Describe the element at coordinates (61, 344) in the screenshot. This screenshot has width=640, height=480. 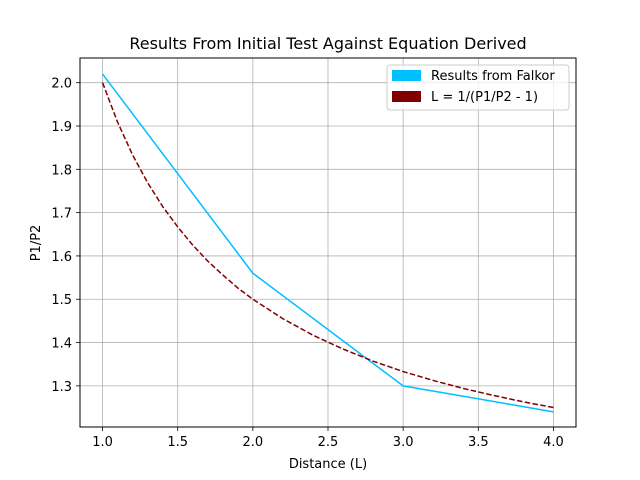
I see `y-tick-label: 1.4` at that location.